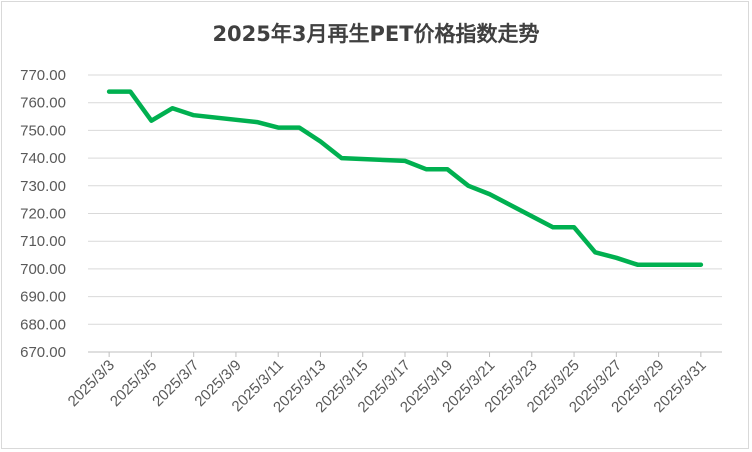 The image size is (752, 452). I want to click on y-tick-label: 740.00, so click(43, 158).